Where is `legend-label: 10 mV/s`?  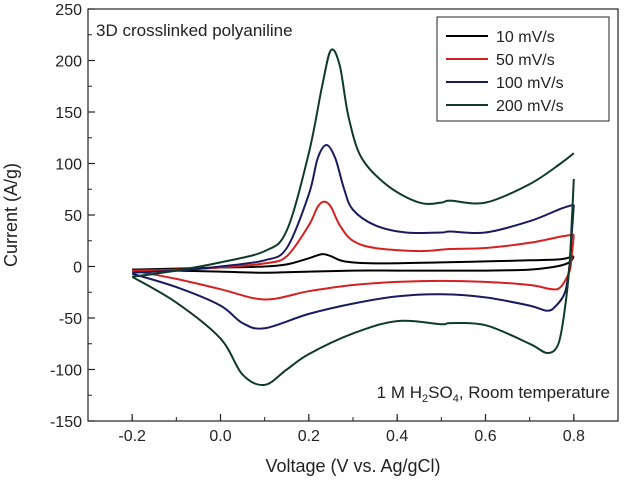
legend-label: 10 mV/s is located at coordinates (525, 37).